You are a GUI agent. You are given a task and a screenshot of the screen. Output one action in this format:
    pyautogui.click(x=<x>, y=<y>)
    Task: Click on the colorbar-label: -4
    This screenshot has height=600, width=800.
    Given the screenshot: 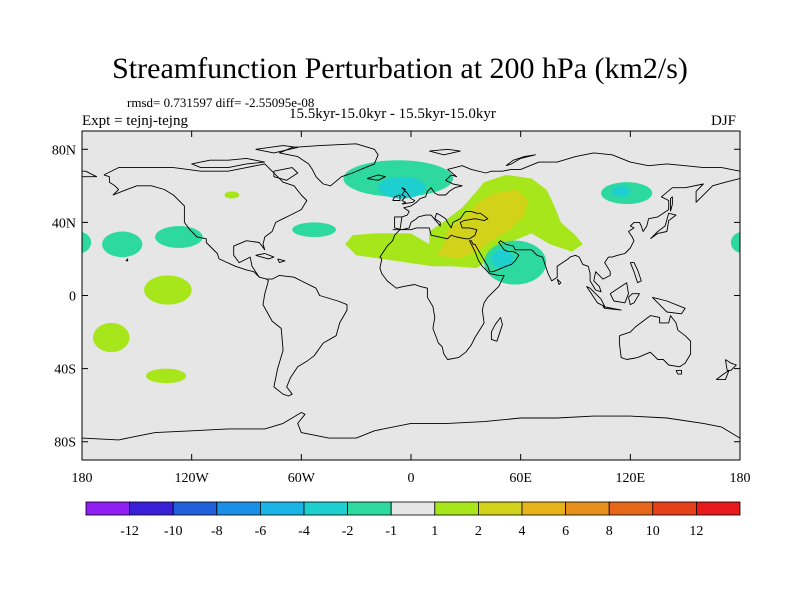 What is the action you would take?
    pyautogui.click(x=304, y=531)
    